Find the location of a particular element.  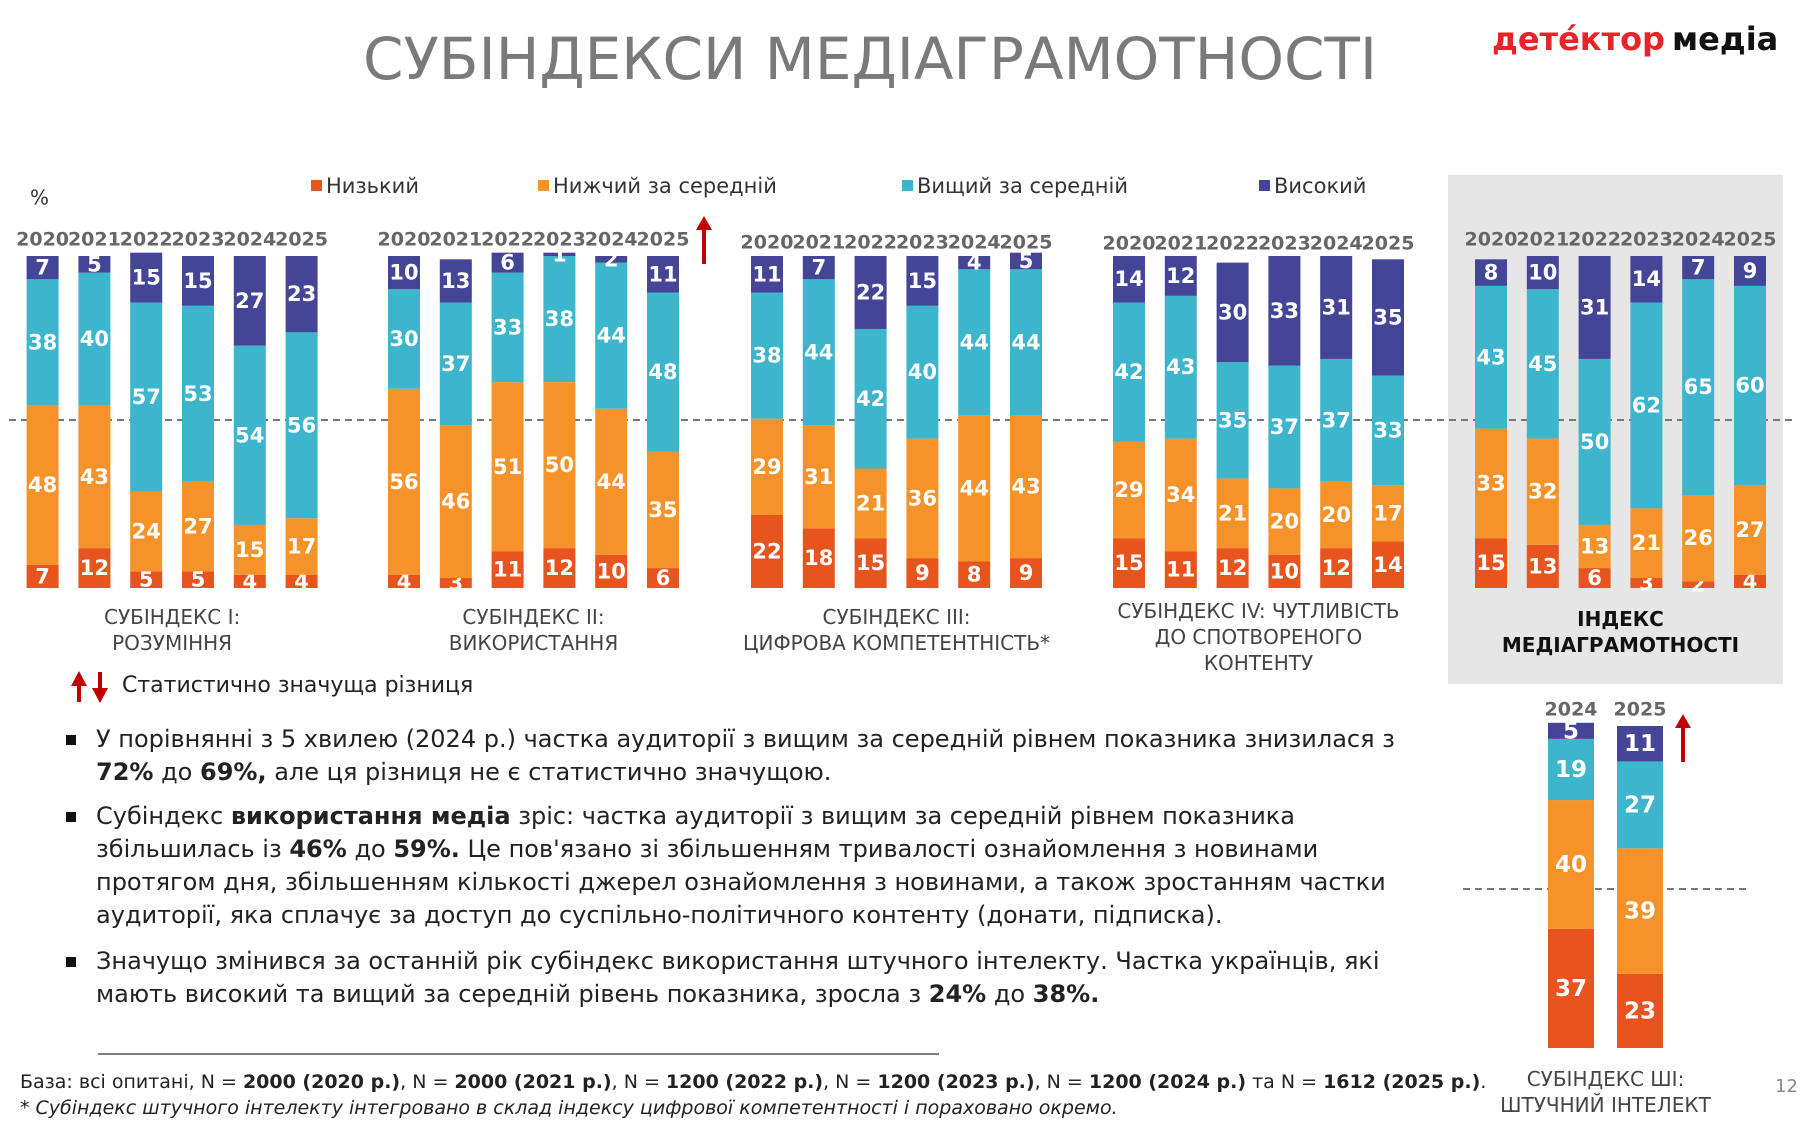

significance-arrow is located at coordinates (1683, 738).